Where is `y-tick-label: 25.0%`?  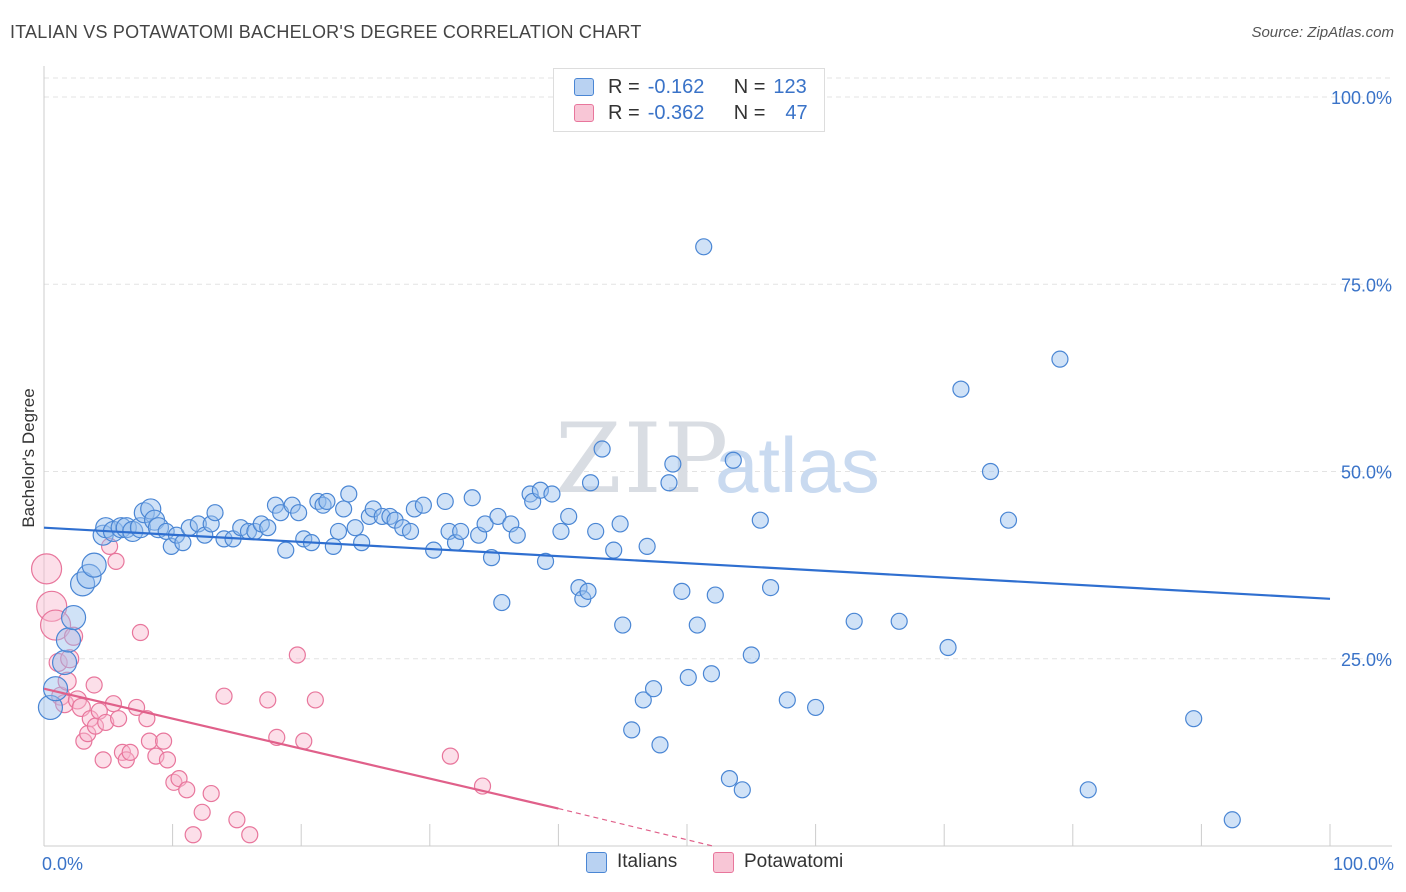
y-tick-label: 25.0% is located at coordinates (1366, 660).